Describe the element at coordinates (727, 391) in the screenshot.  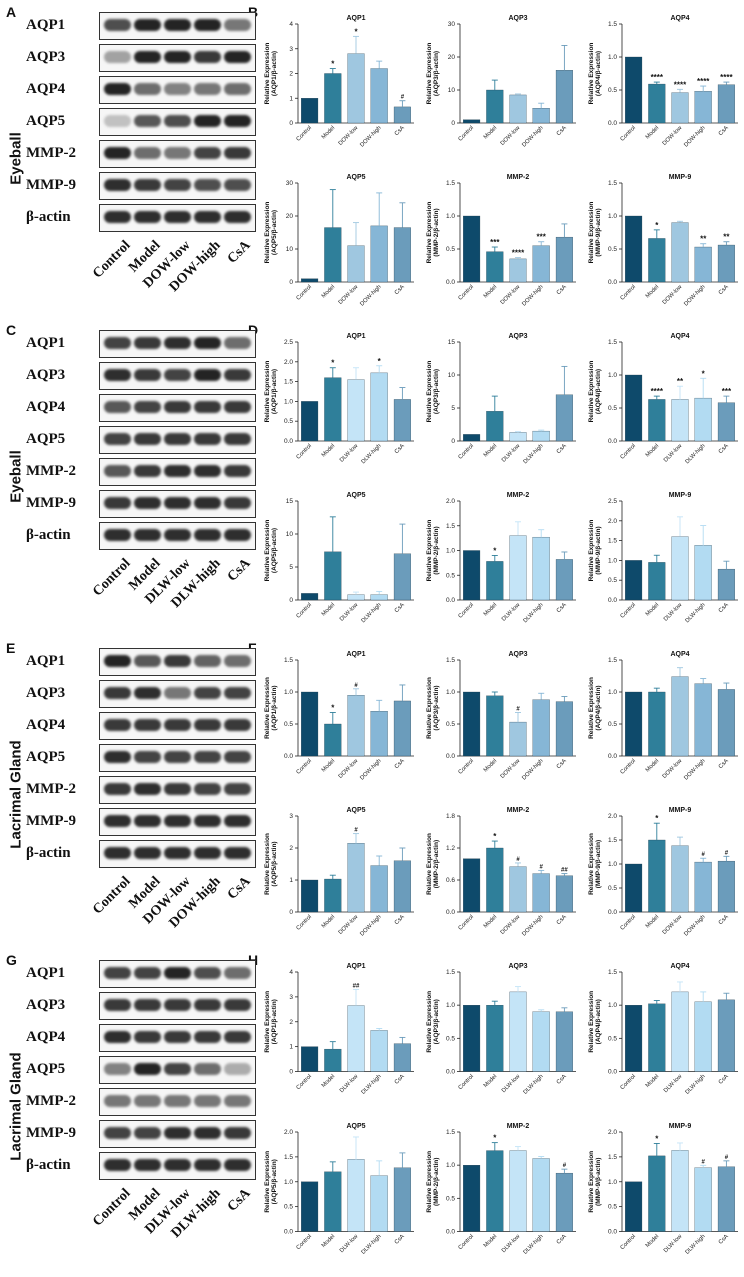
I see `significance-mark: ***` at that location.